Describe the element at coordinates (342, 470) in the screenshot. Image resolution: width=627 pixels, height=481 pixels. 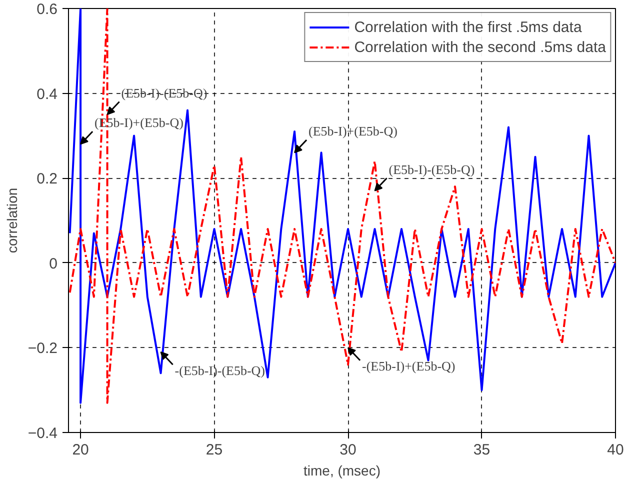
I see `x-axis-title: time, (msec)` at that location.